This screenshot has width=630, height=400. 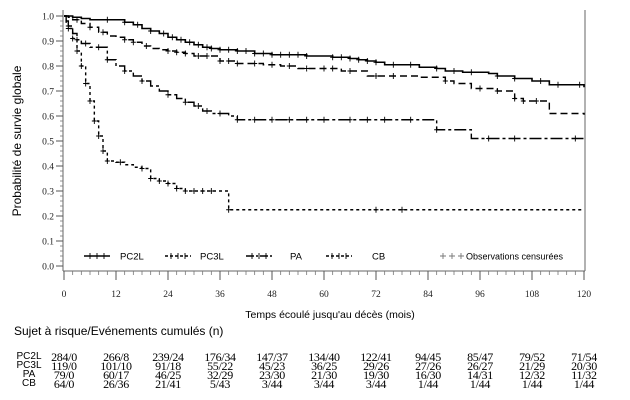 What do you see at coordinates (17, 140) in the screenshot?
I see `y-axis-label: Probabilité de survie globale` at bounding box center [17, 140].